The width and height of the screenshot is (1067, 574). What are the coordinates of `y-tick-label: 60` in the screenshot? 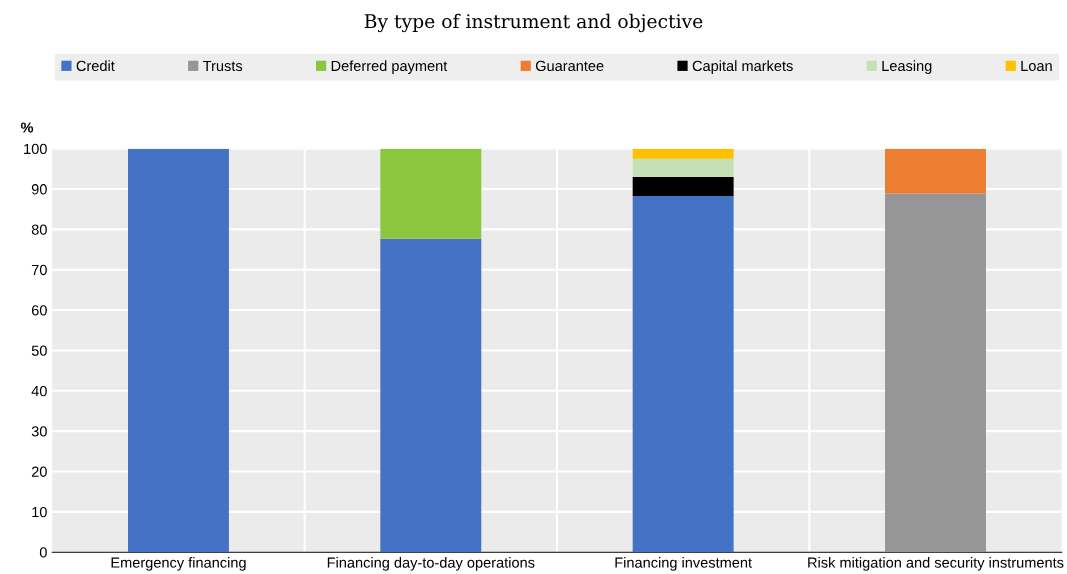 It's located at (39, 310).